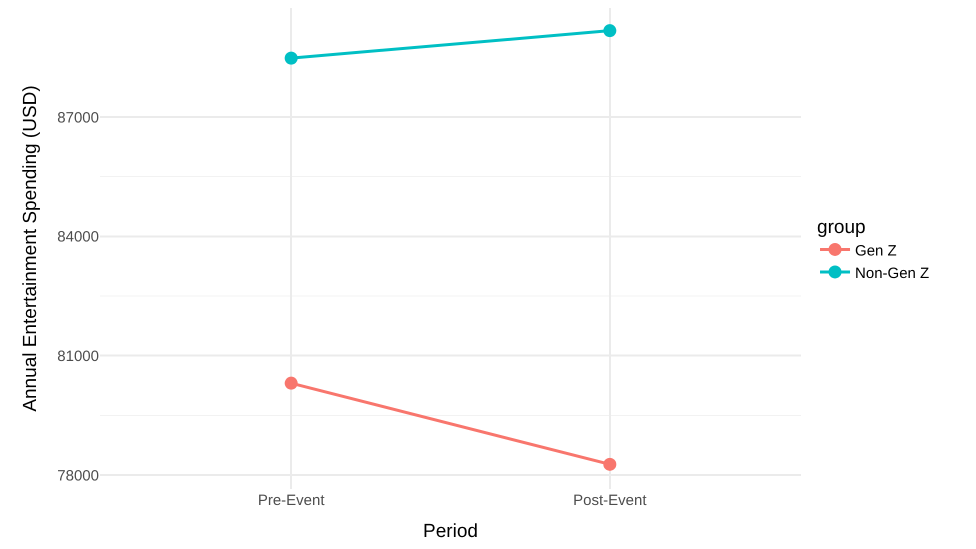  I want to click on y-tick-label: 78000, so click(78, 475).